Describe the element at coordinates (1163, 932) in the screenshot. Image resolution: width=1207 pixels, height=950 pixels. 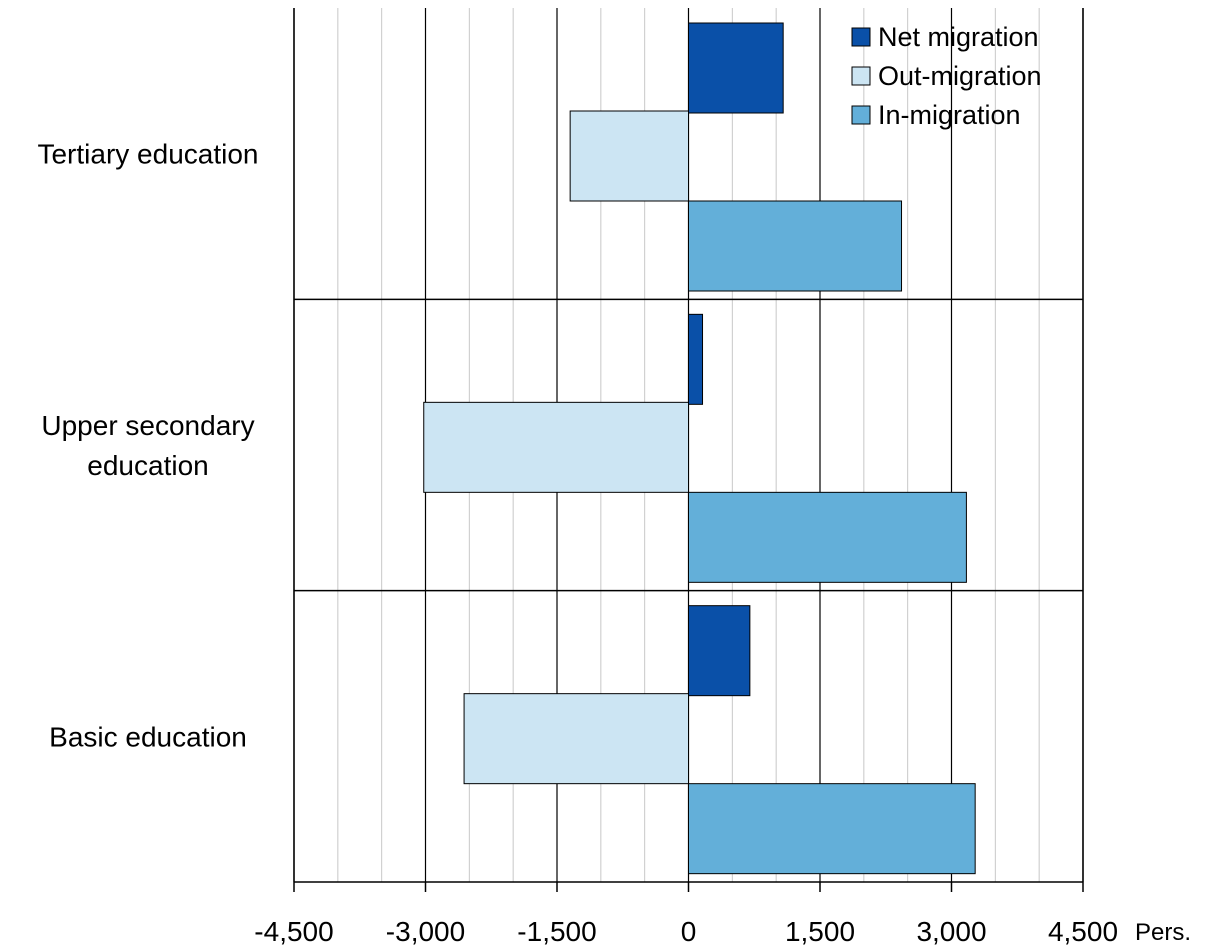
I see `x-axis-unit-label: Pers.` at that location.